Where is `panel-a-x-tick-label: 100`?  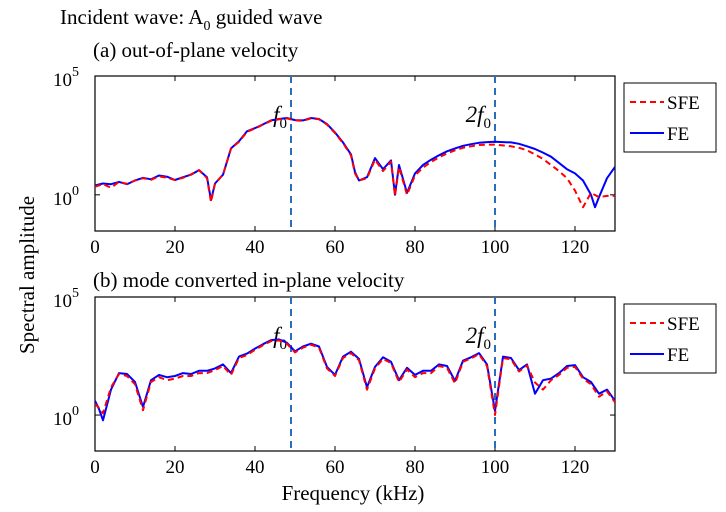 panel-a-x-tick-label: 100 is located at coordinates (495, 247).